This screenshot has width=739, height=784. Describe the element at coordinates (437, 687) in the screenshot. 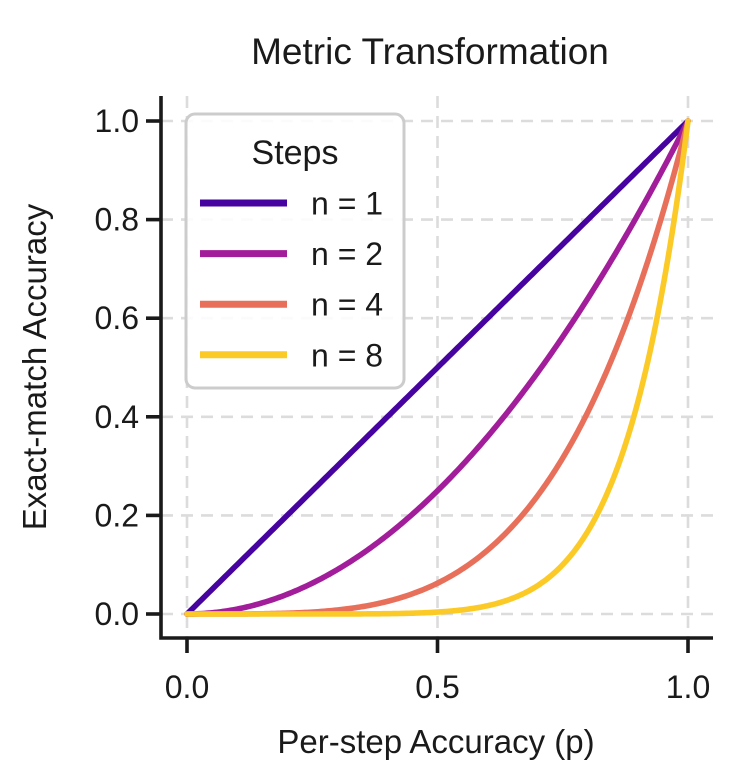

I see `x-tick-label: 0.5` at that location.